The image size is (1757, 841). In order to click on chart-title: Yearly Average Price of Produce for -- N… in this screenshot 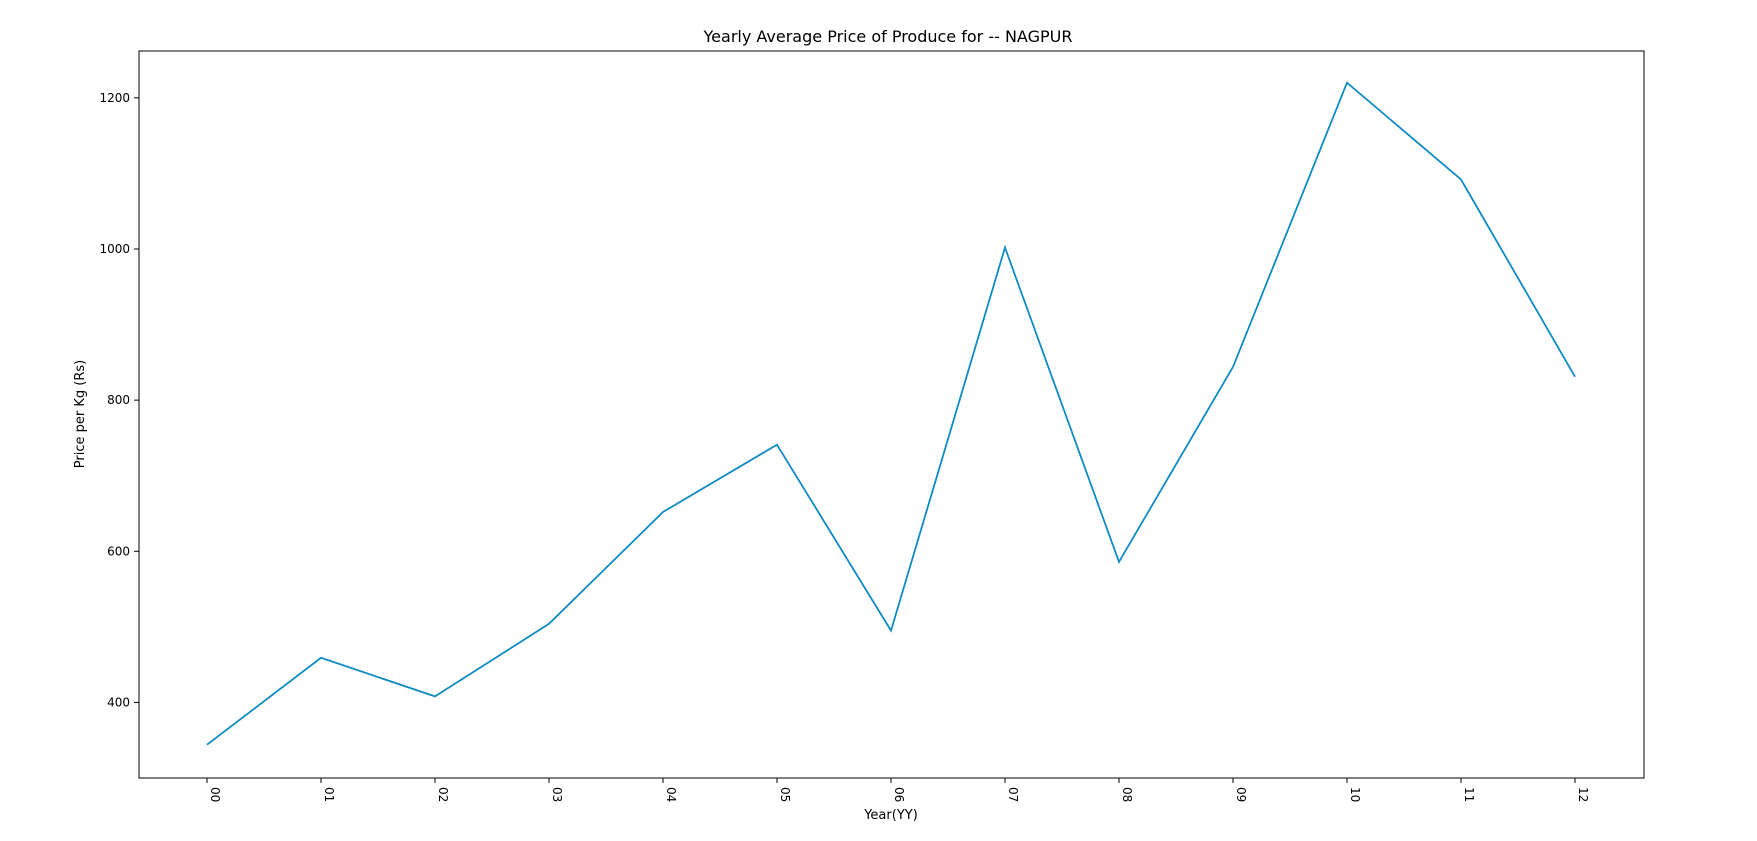, I will do `click(888, 36)`.